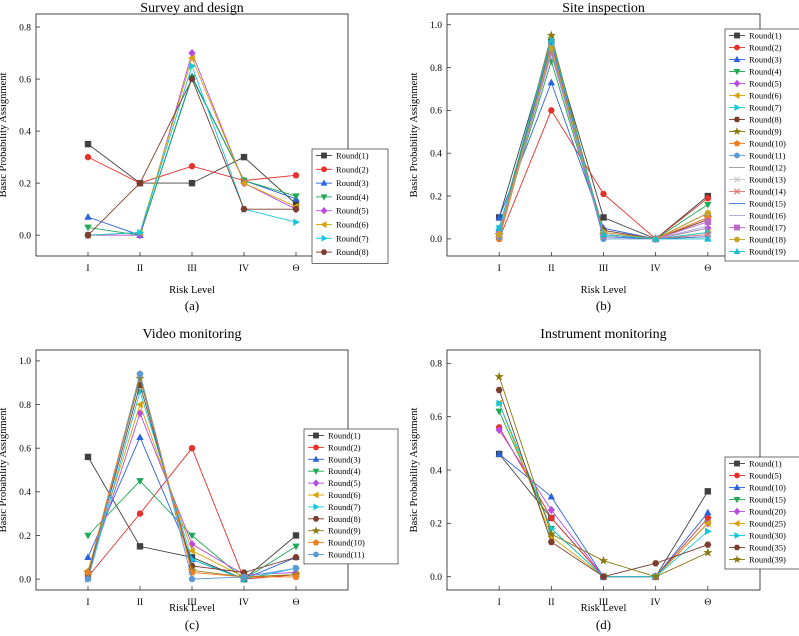 The height and width of the screenshot is (636, 799). I want to click on legend-label: Round(9), so click(344, 531).